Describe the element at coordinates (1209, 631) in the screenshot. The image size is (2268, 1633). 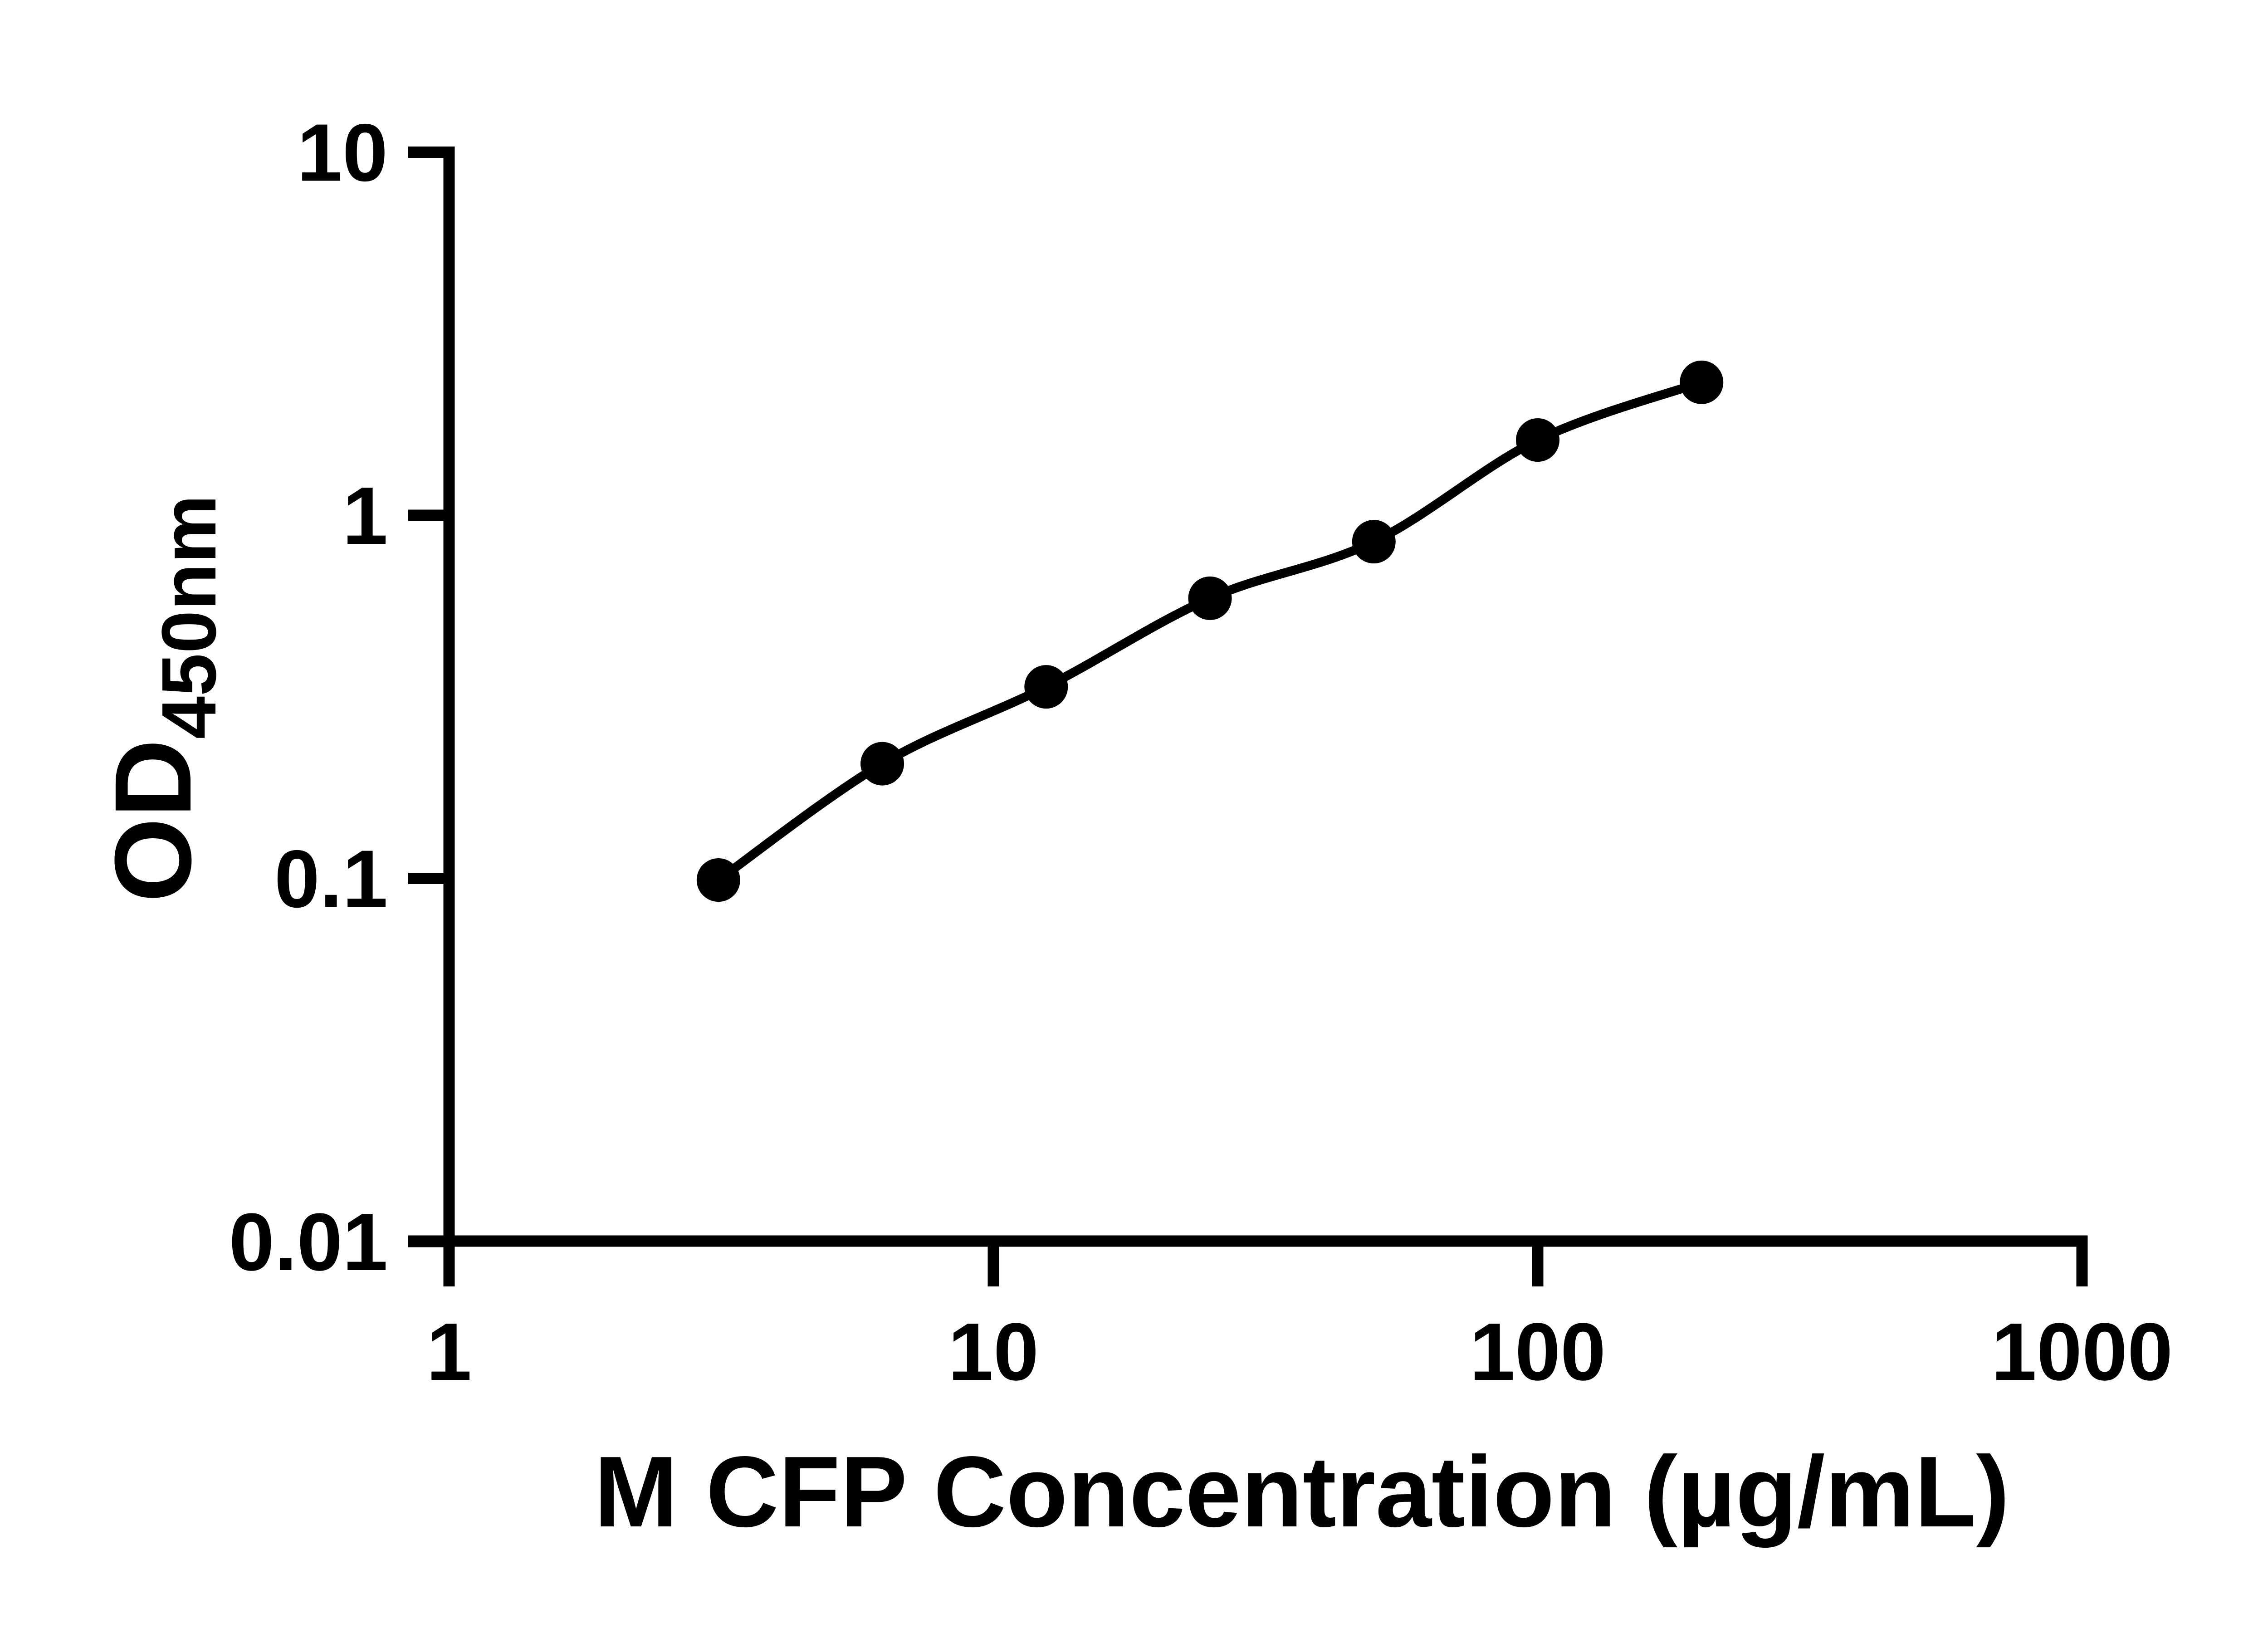
I see `fit-curve-line` at that location.